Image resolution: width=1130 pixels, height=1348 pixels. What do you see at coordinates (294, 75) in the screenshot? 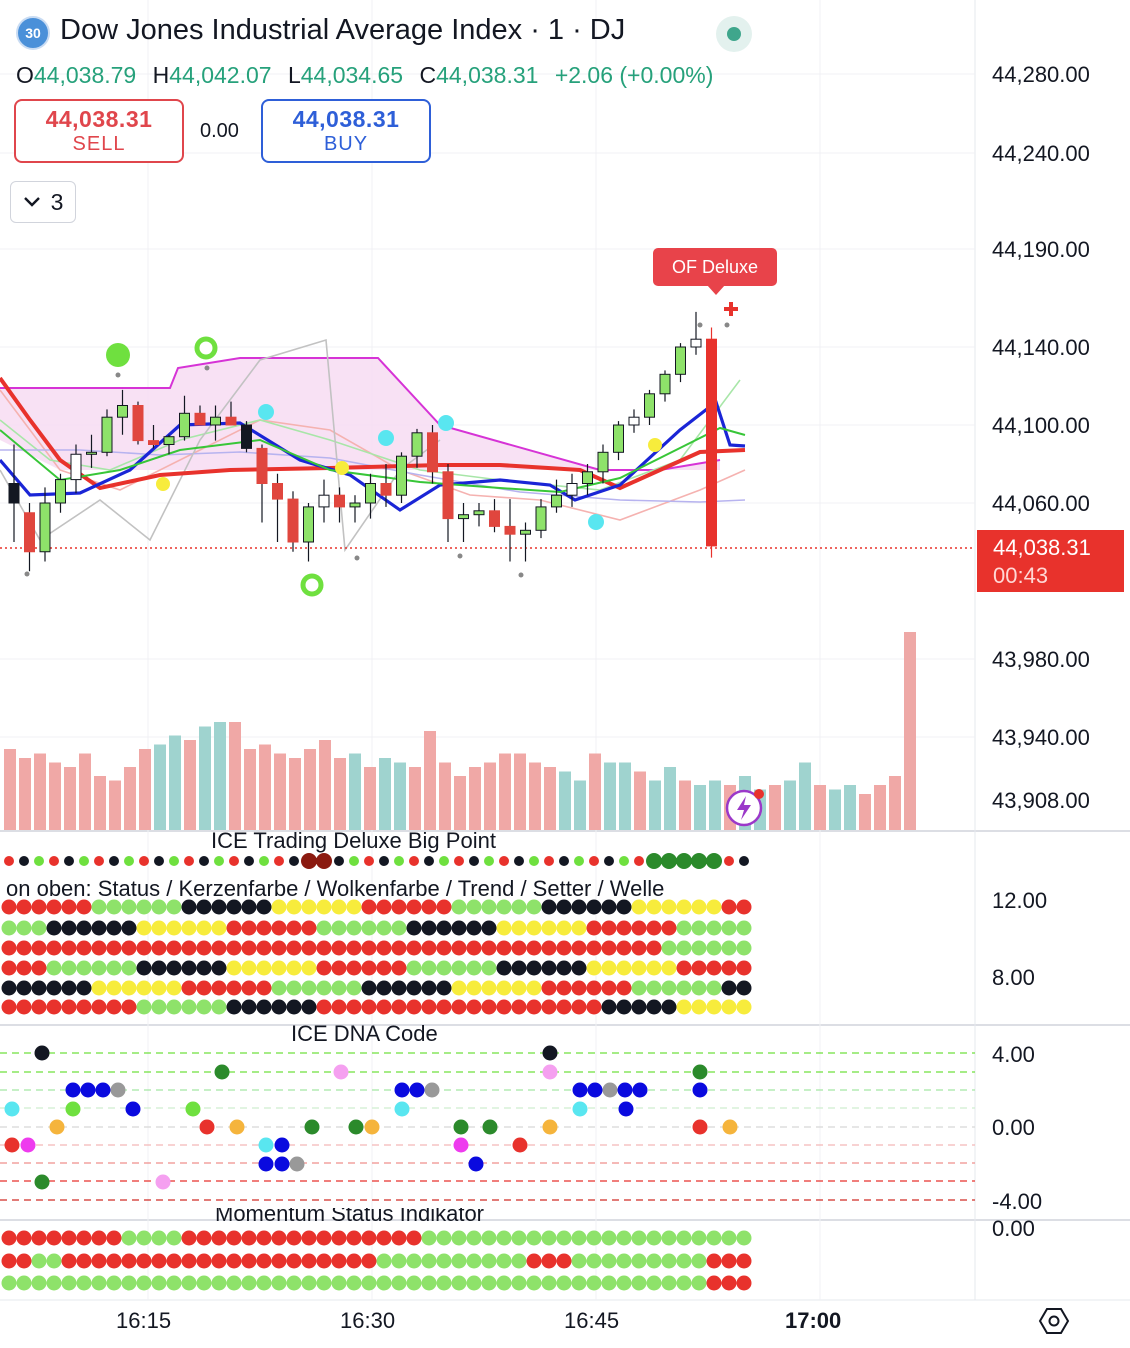
I see `low-label: L` at bounding box center [294, 75].